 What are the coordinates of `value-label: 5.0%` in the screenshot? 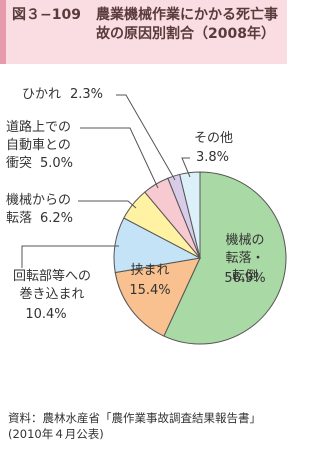 It's located at (57, 163).